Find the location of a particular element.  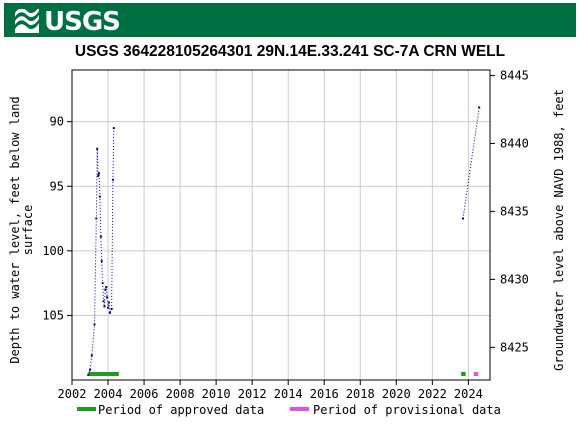

banner-bar: USGS is located at coordinates (290, 20).